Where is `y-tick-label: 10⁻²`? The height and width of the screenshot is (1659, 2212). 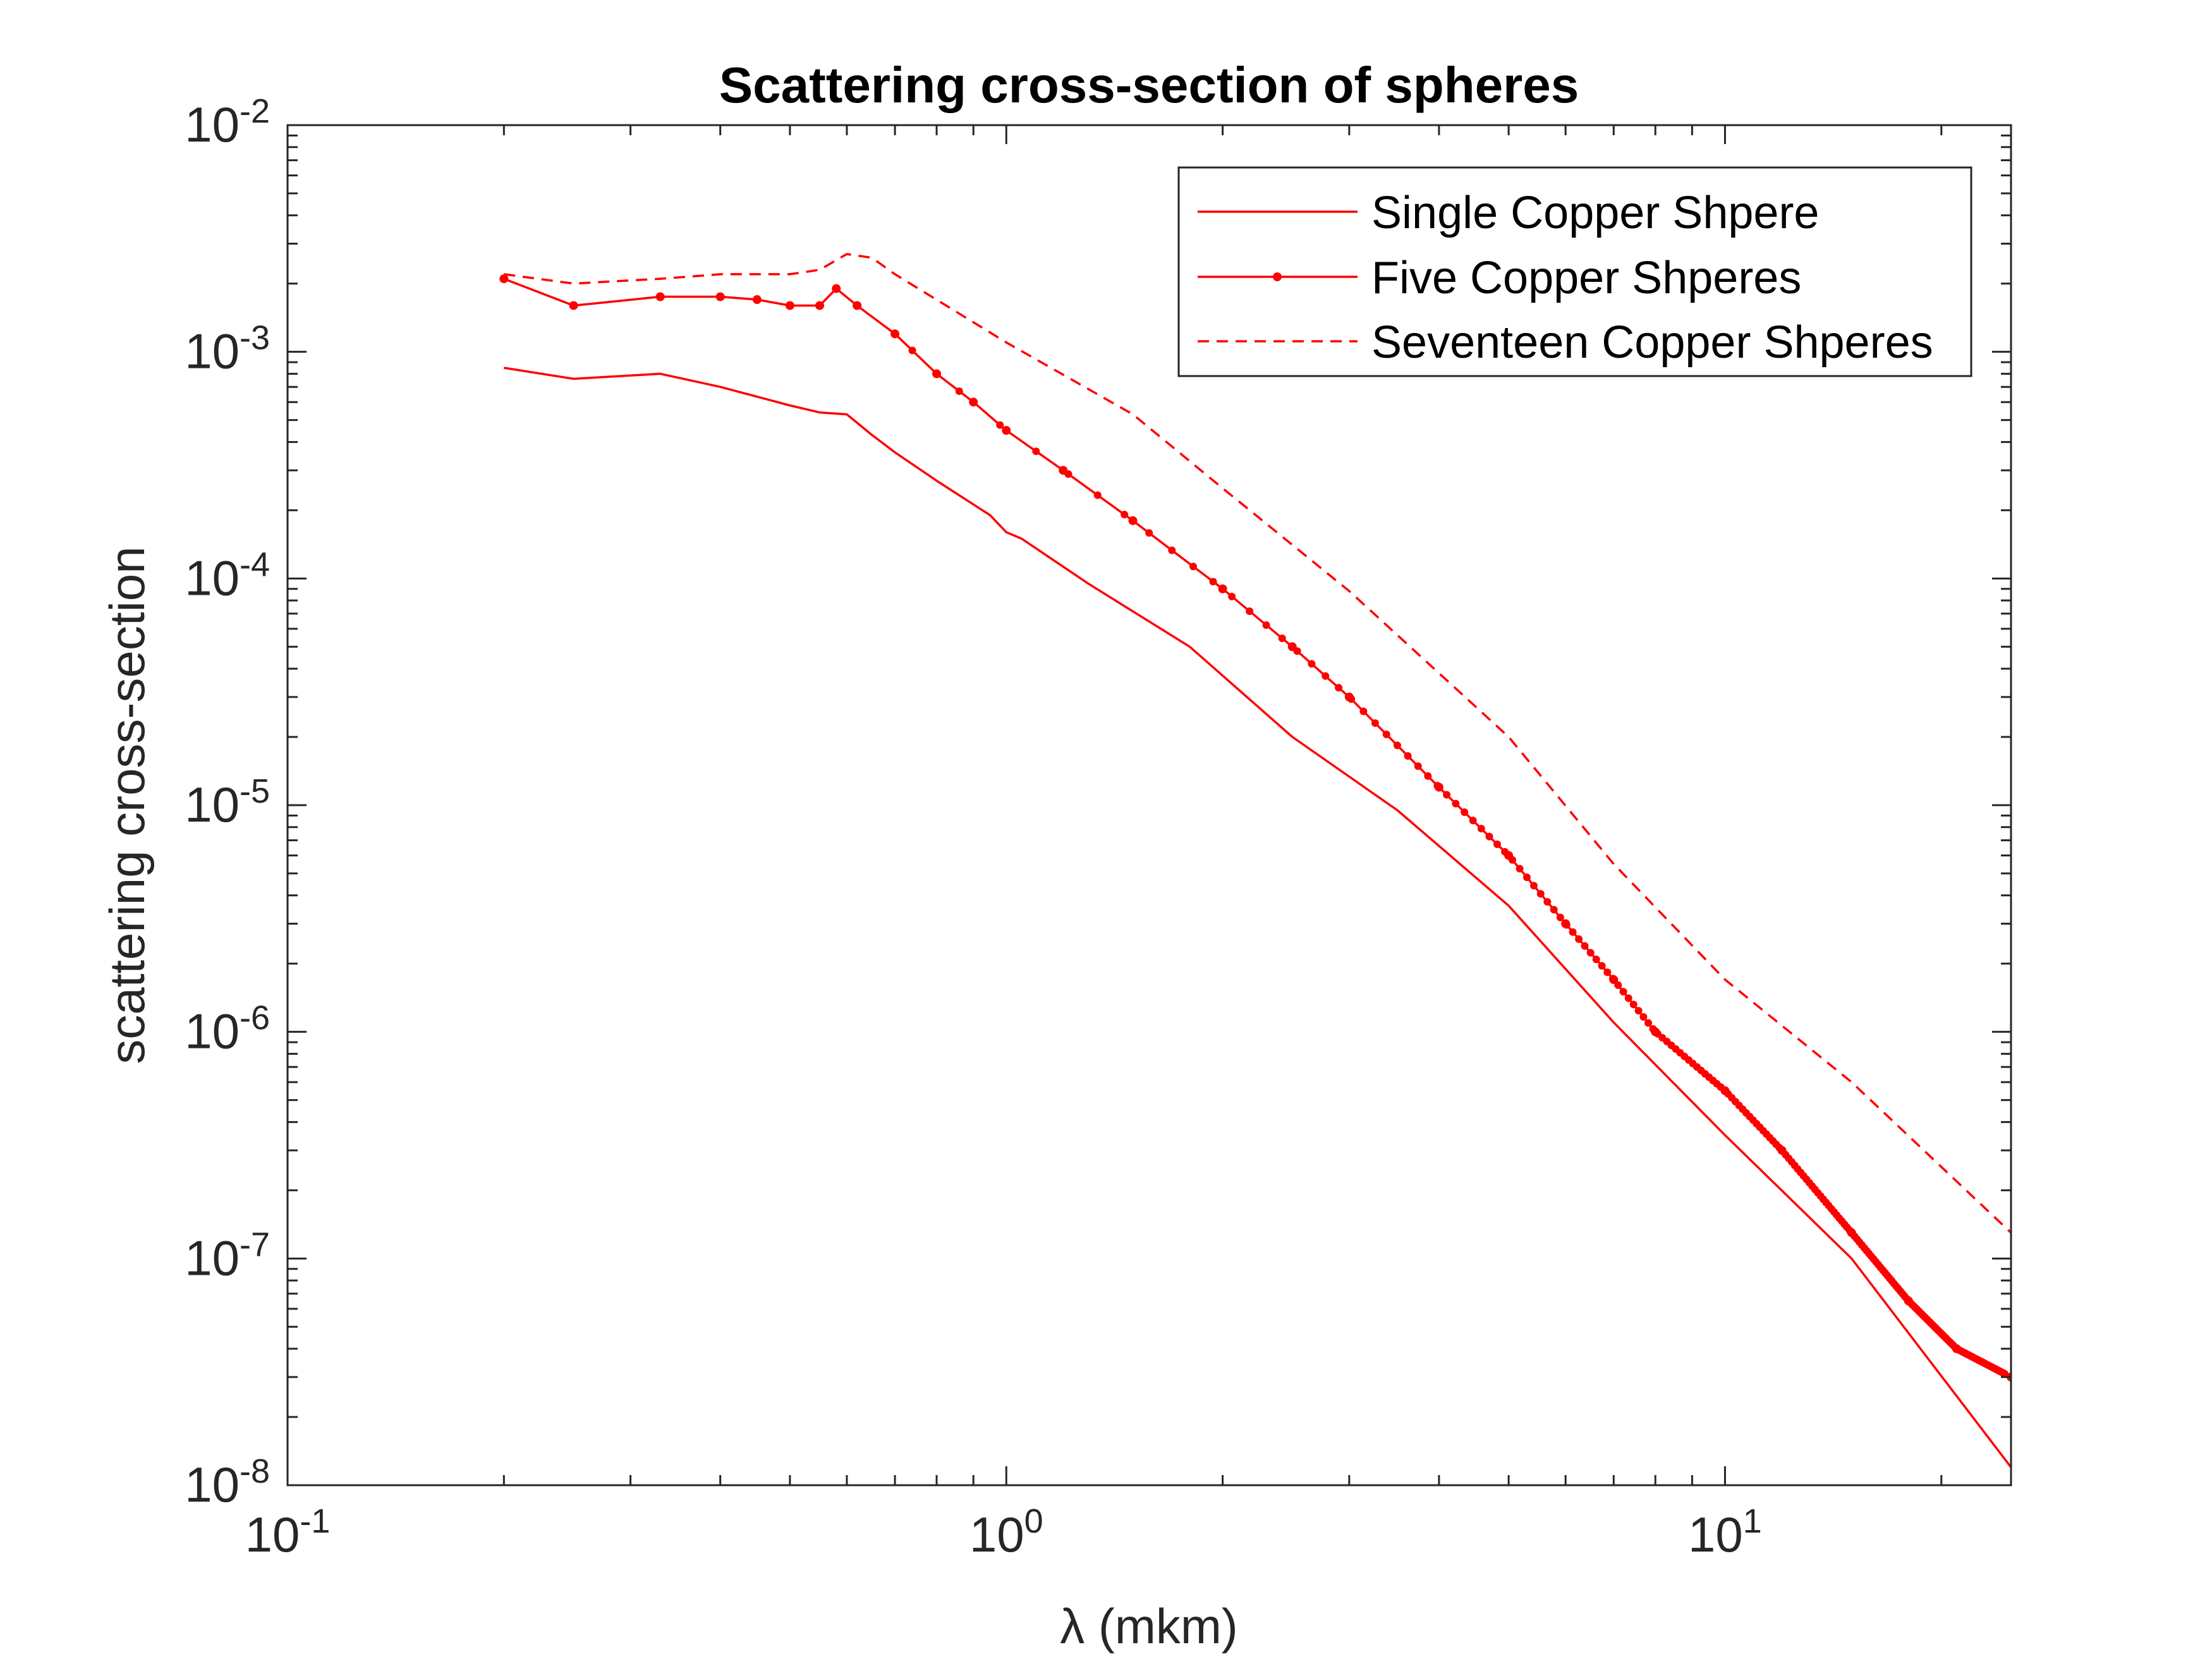 y-tick-label: 10⁻² is located at coordinates (227, 122).